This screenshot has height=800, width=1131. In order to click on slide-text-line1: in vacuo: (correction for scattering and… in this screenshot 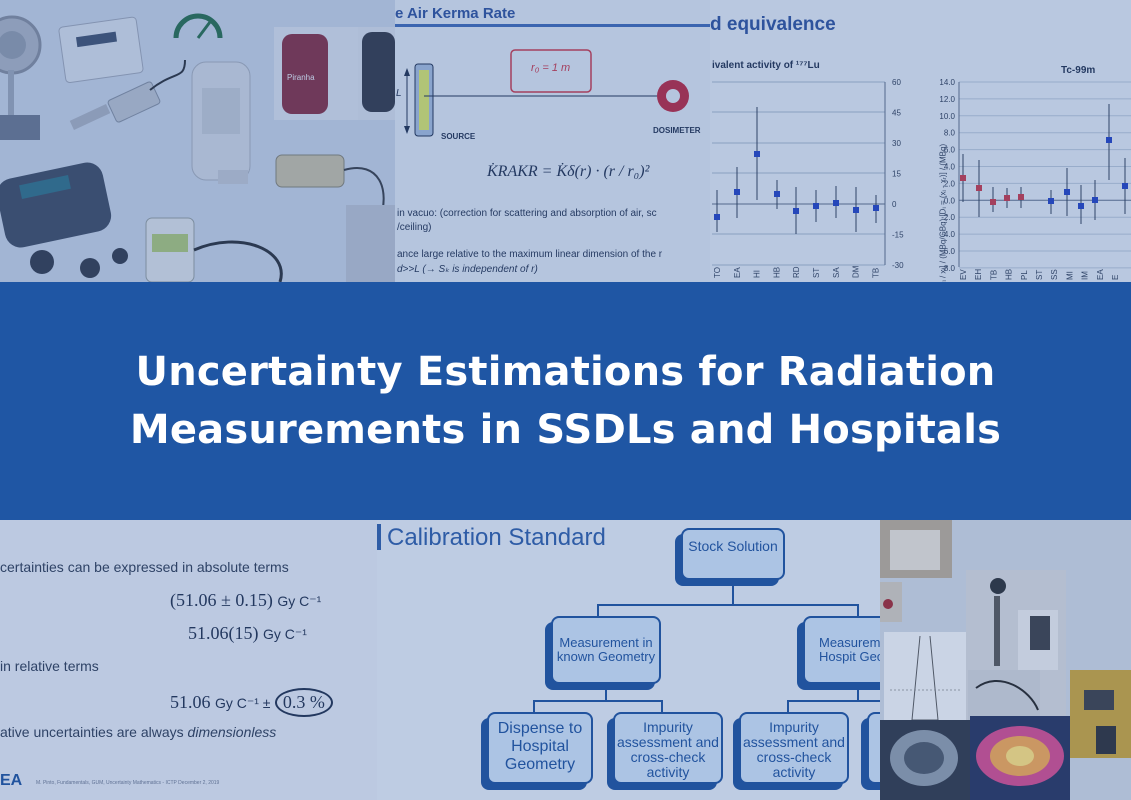, I will do `click(527, 213)`.